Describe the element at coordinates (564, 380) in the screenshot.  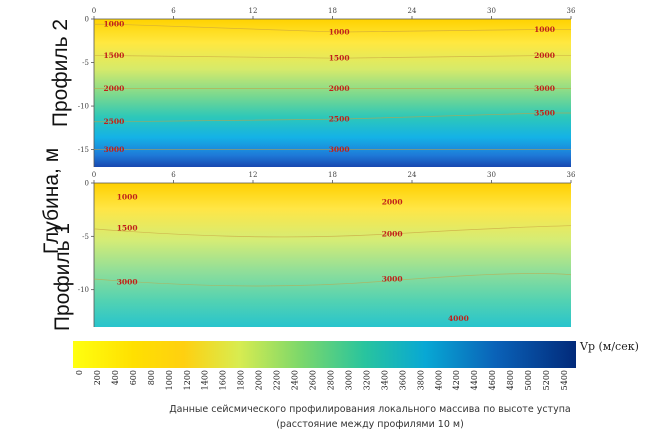
I see `colorbar-tick-label: 5400` at that location.